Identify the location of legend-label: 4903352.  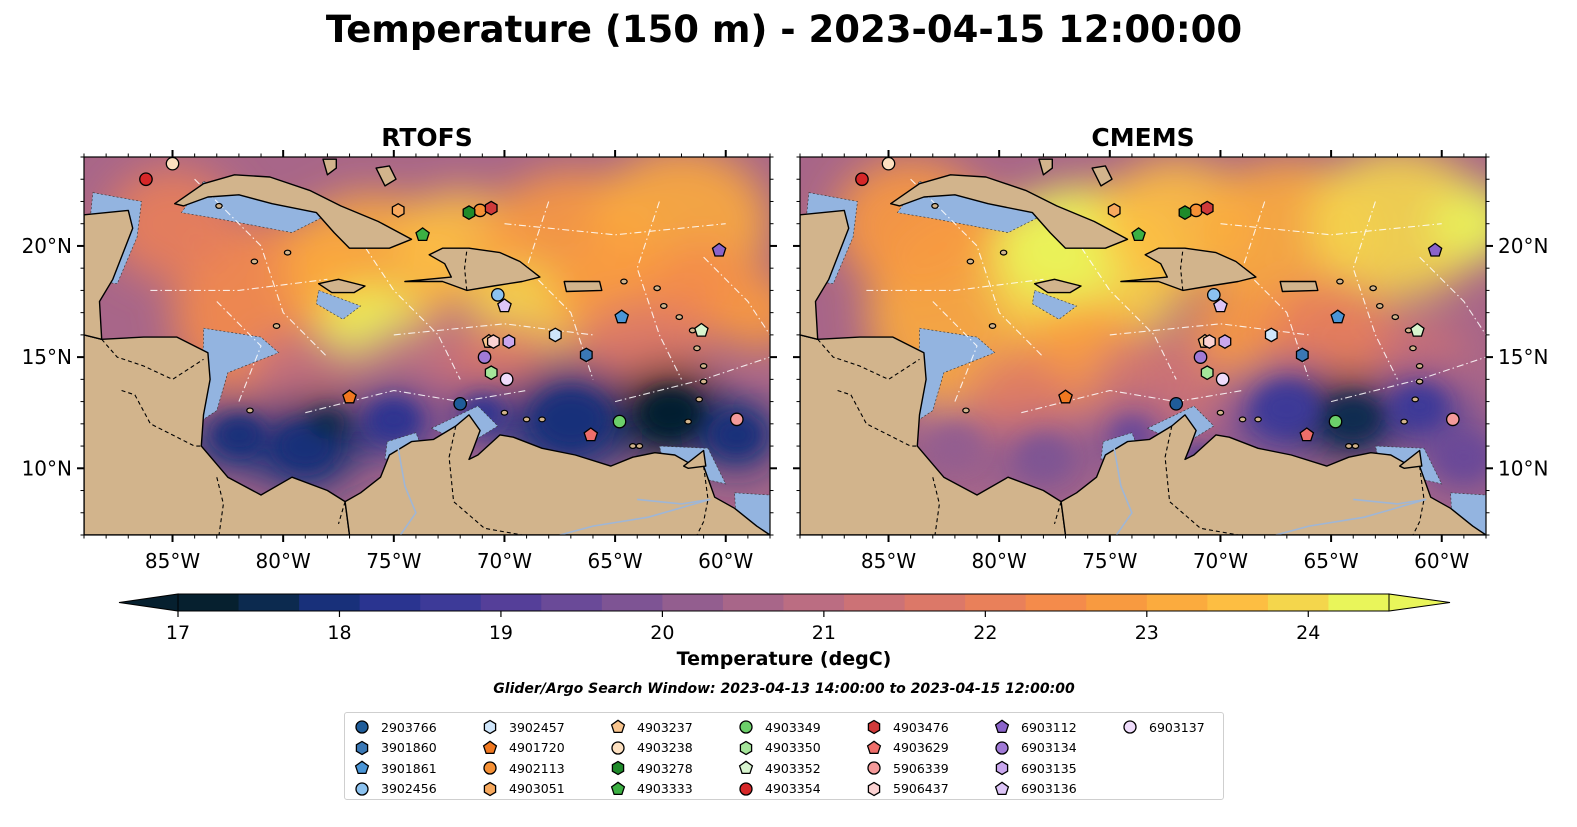
(793, 768).